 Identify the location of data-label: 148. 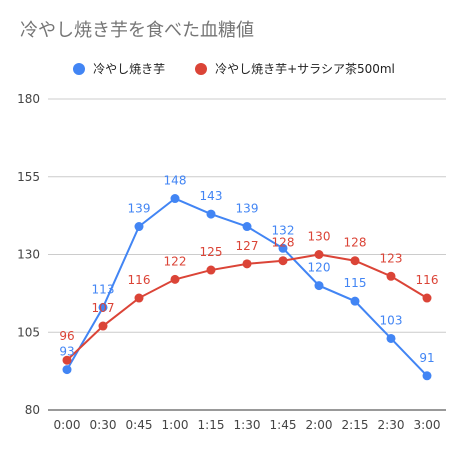
(175, 181).